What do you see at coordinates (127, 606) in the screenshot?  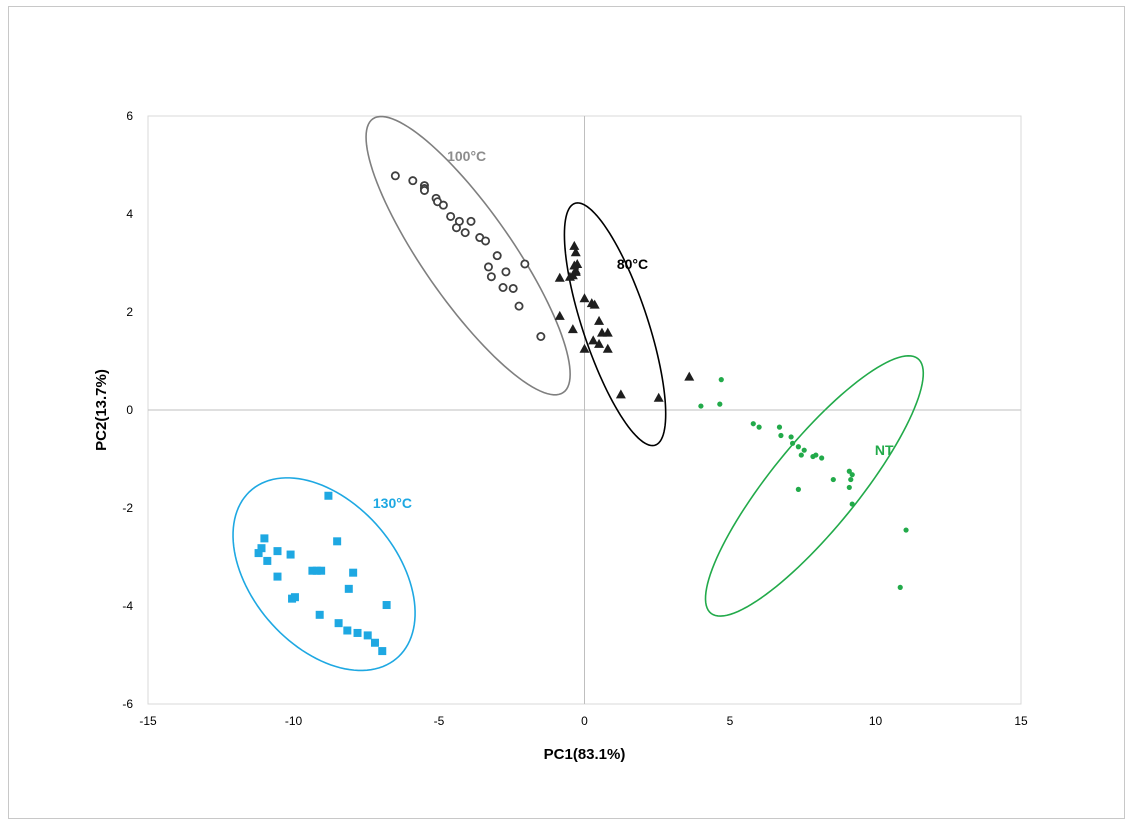 I see `y-tick-label: -4` at bounding box center [127, 606].